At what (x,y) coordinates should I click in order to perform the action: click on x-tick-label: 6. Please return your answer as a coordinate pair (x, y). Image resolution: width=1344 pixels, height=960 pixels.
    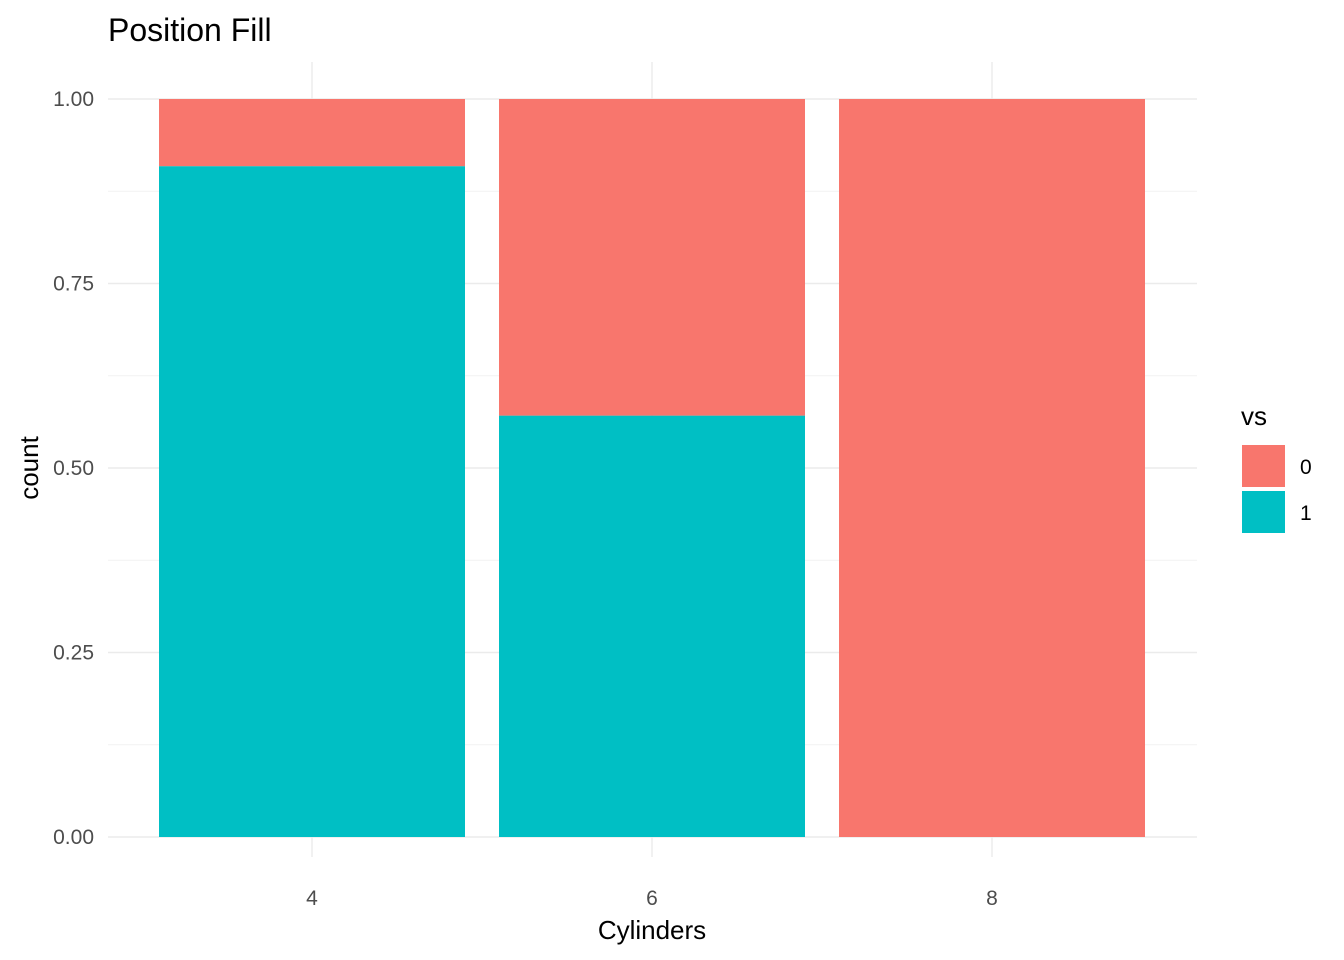
    Looking at the image, I should click on (652, 898).